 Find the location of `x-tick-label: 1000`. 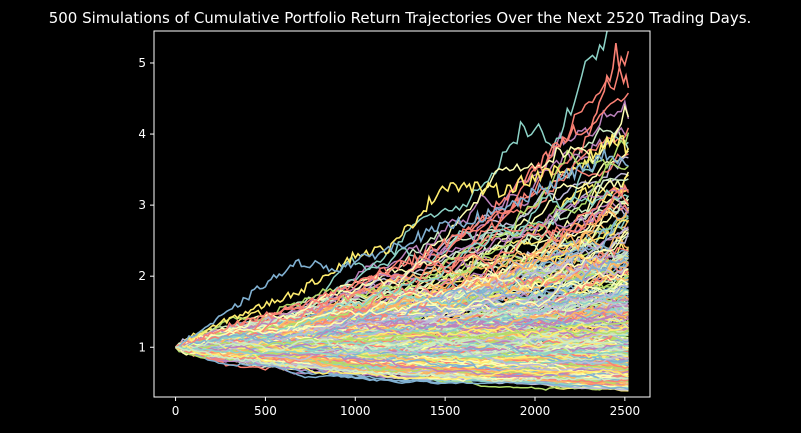

x-tick-label: 1000 is located at coordinates (355, 411).